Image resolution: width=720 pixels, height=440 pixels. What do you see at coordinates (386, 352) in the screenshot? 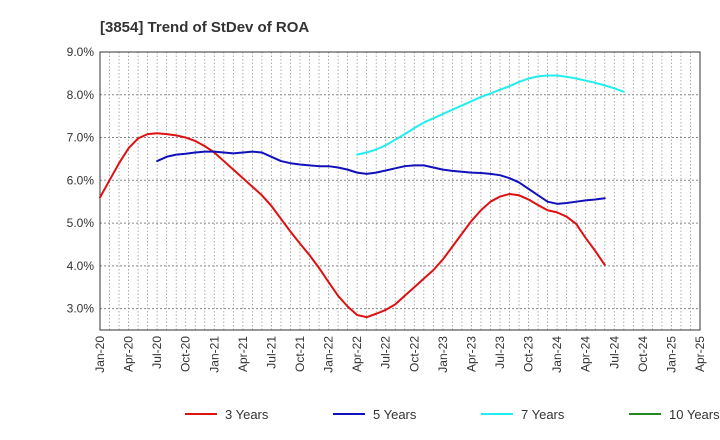
I see `x-tick-label: Jul-22` at bounding box center [386, 352].